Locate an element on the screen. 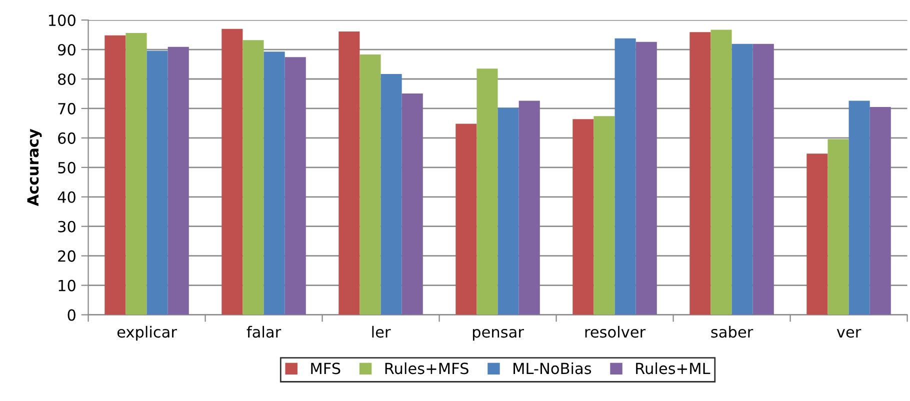 The width and height of the screenshot is (910, 401). y-tick-label: 100 is located at coordinates (62, 20).